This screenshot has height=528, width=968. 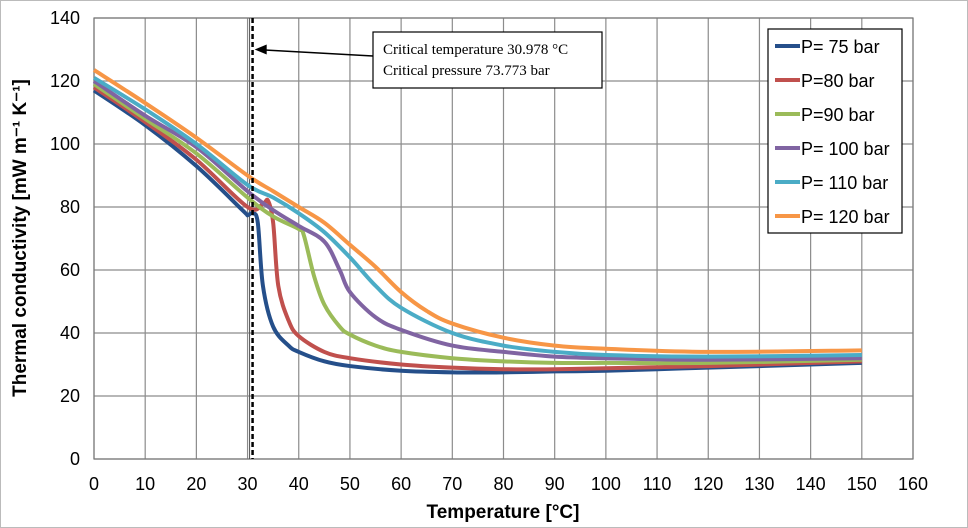 What do you see at coordinates (475, 50) in the screenshot?
I see `annotation-line-1: Critical temperature 30.978 °C` at bounding box center [475, 50].